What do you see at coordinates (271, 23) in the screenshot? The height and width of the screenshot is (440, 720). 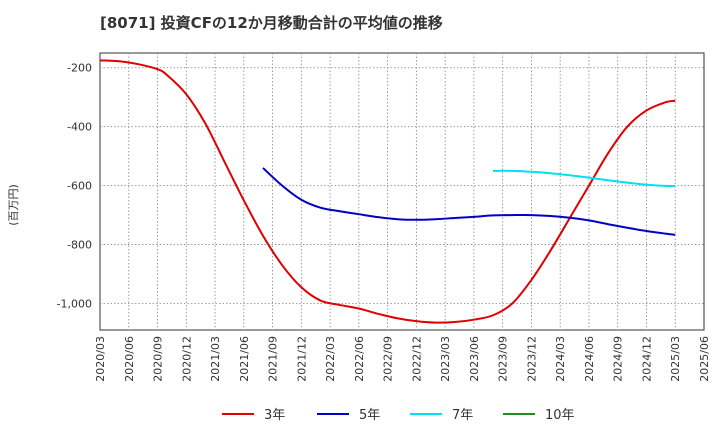 I see `chart-title: [8071] 投資CFの12か月移動合計の平均値の推移` at bounding box center [271, 23].